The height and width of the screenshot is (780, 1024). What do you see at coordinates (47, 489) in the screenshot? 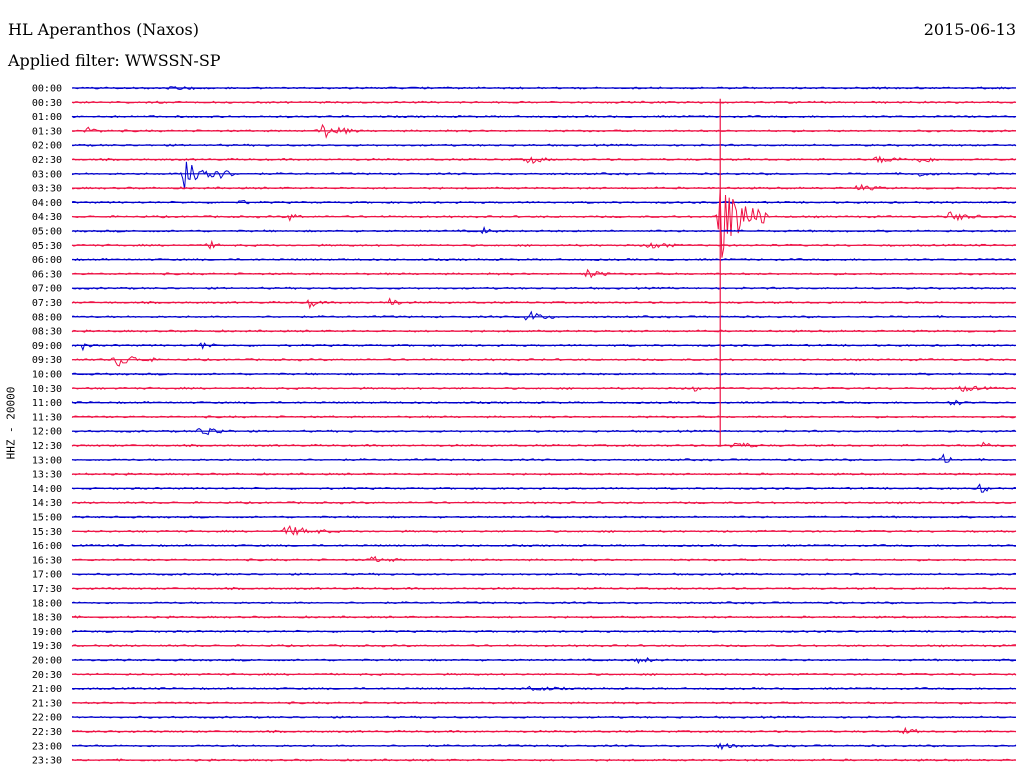
I see `time-tick-label: 14:00` at bounding box center [47, 489].